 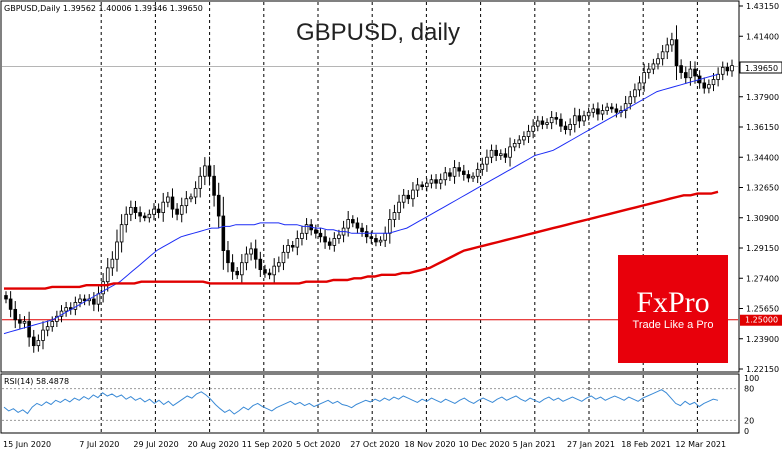 What do you see at coordinates (762, 248) in the screenshot?
I see `y-tick-label: 1.29150` at bounding box center [762, 248].